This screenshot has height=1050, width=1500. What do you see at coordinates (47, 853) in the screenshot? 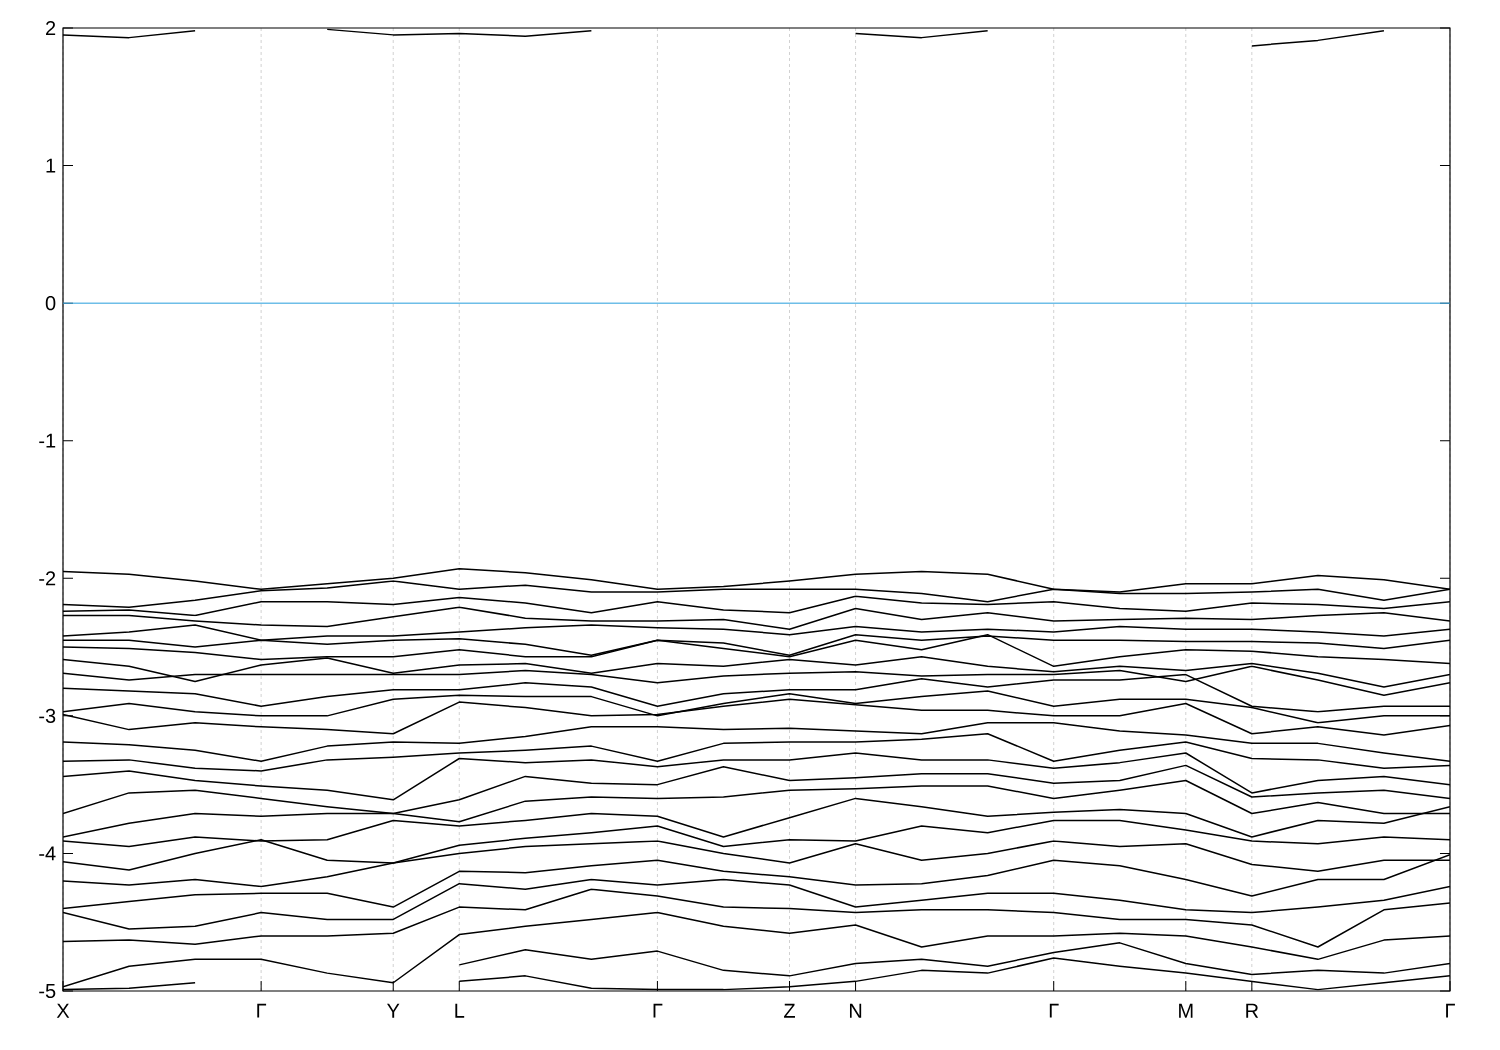
I see `y-tick-label: -4` at bounding box center [47, 853].